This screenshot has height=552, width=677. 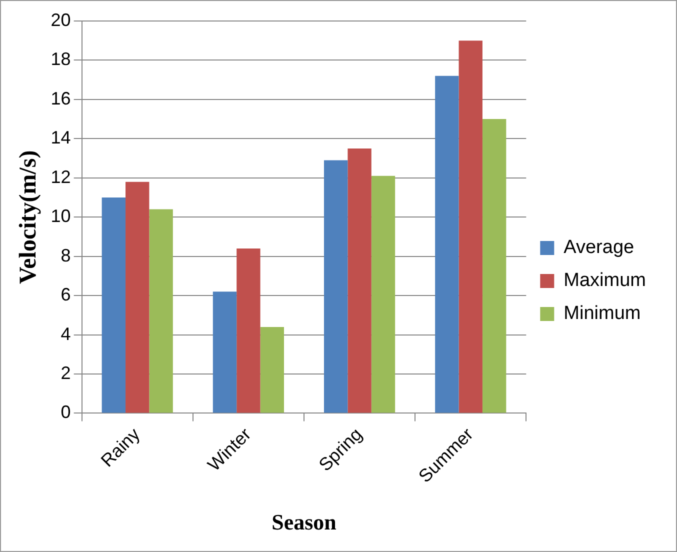 I want to click on y-tick-label: 18, so click(x=60, y=59).